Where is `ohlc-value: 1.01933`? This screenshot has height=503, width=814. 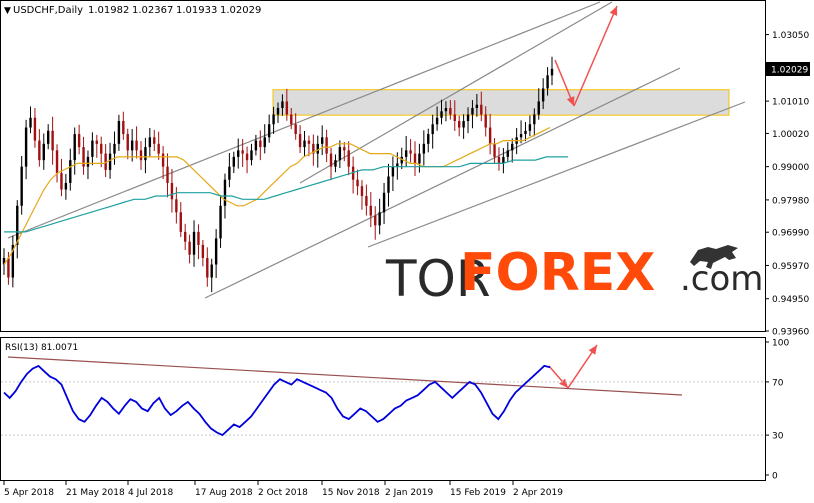
ohlc-value: 1.01933 is located at coordinates (196, 10).